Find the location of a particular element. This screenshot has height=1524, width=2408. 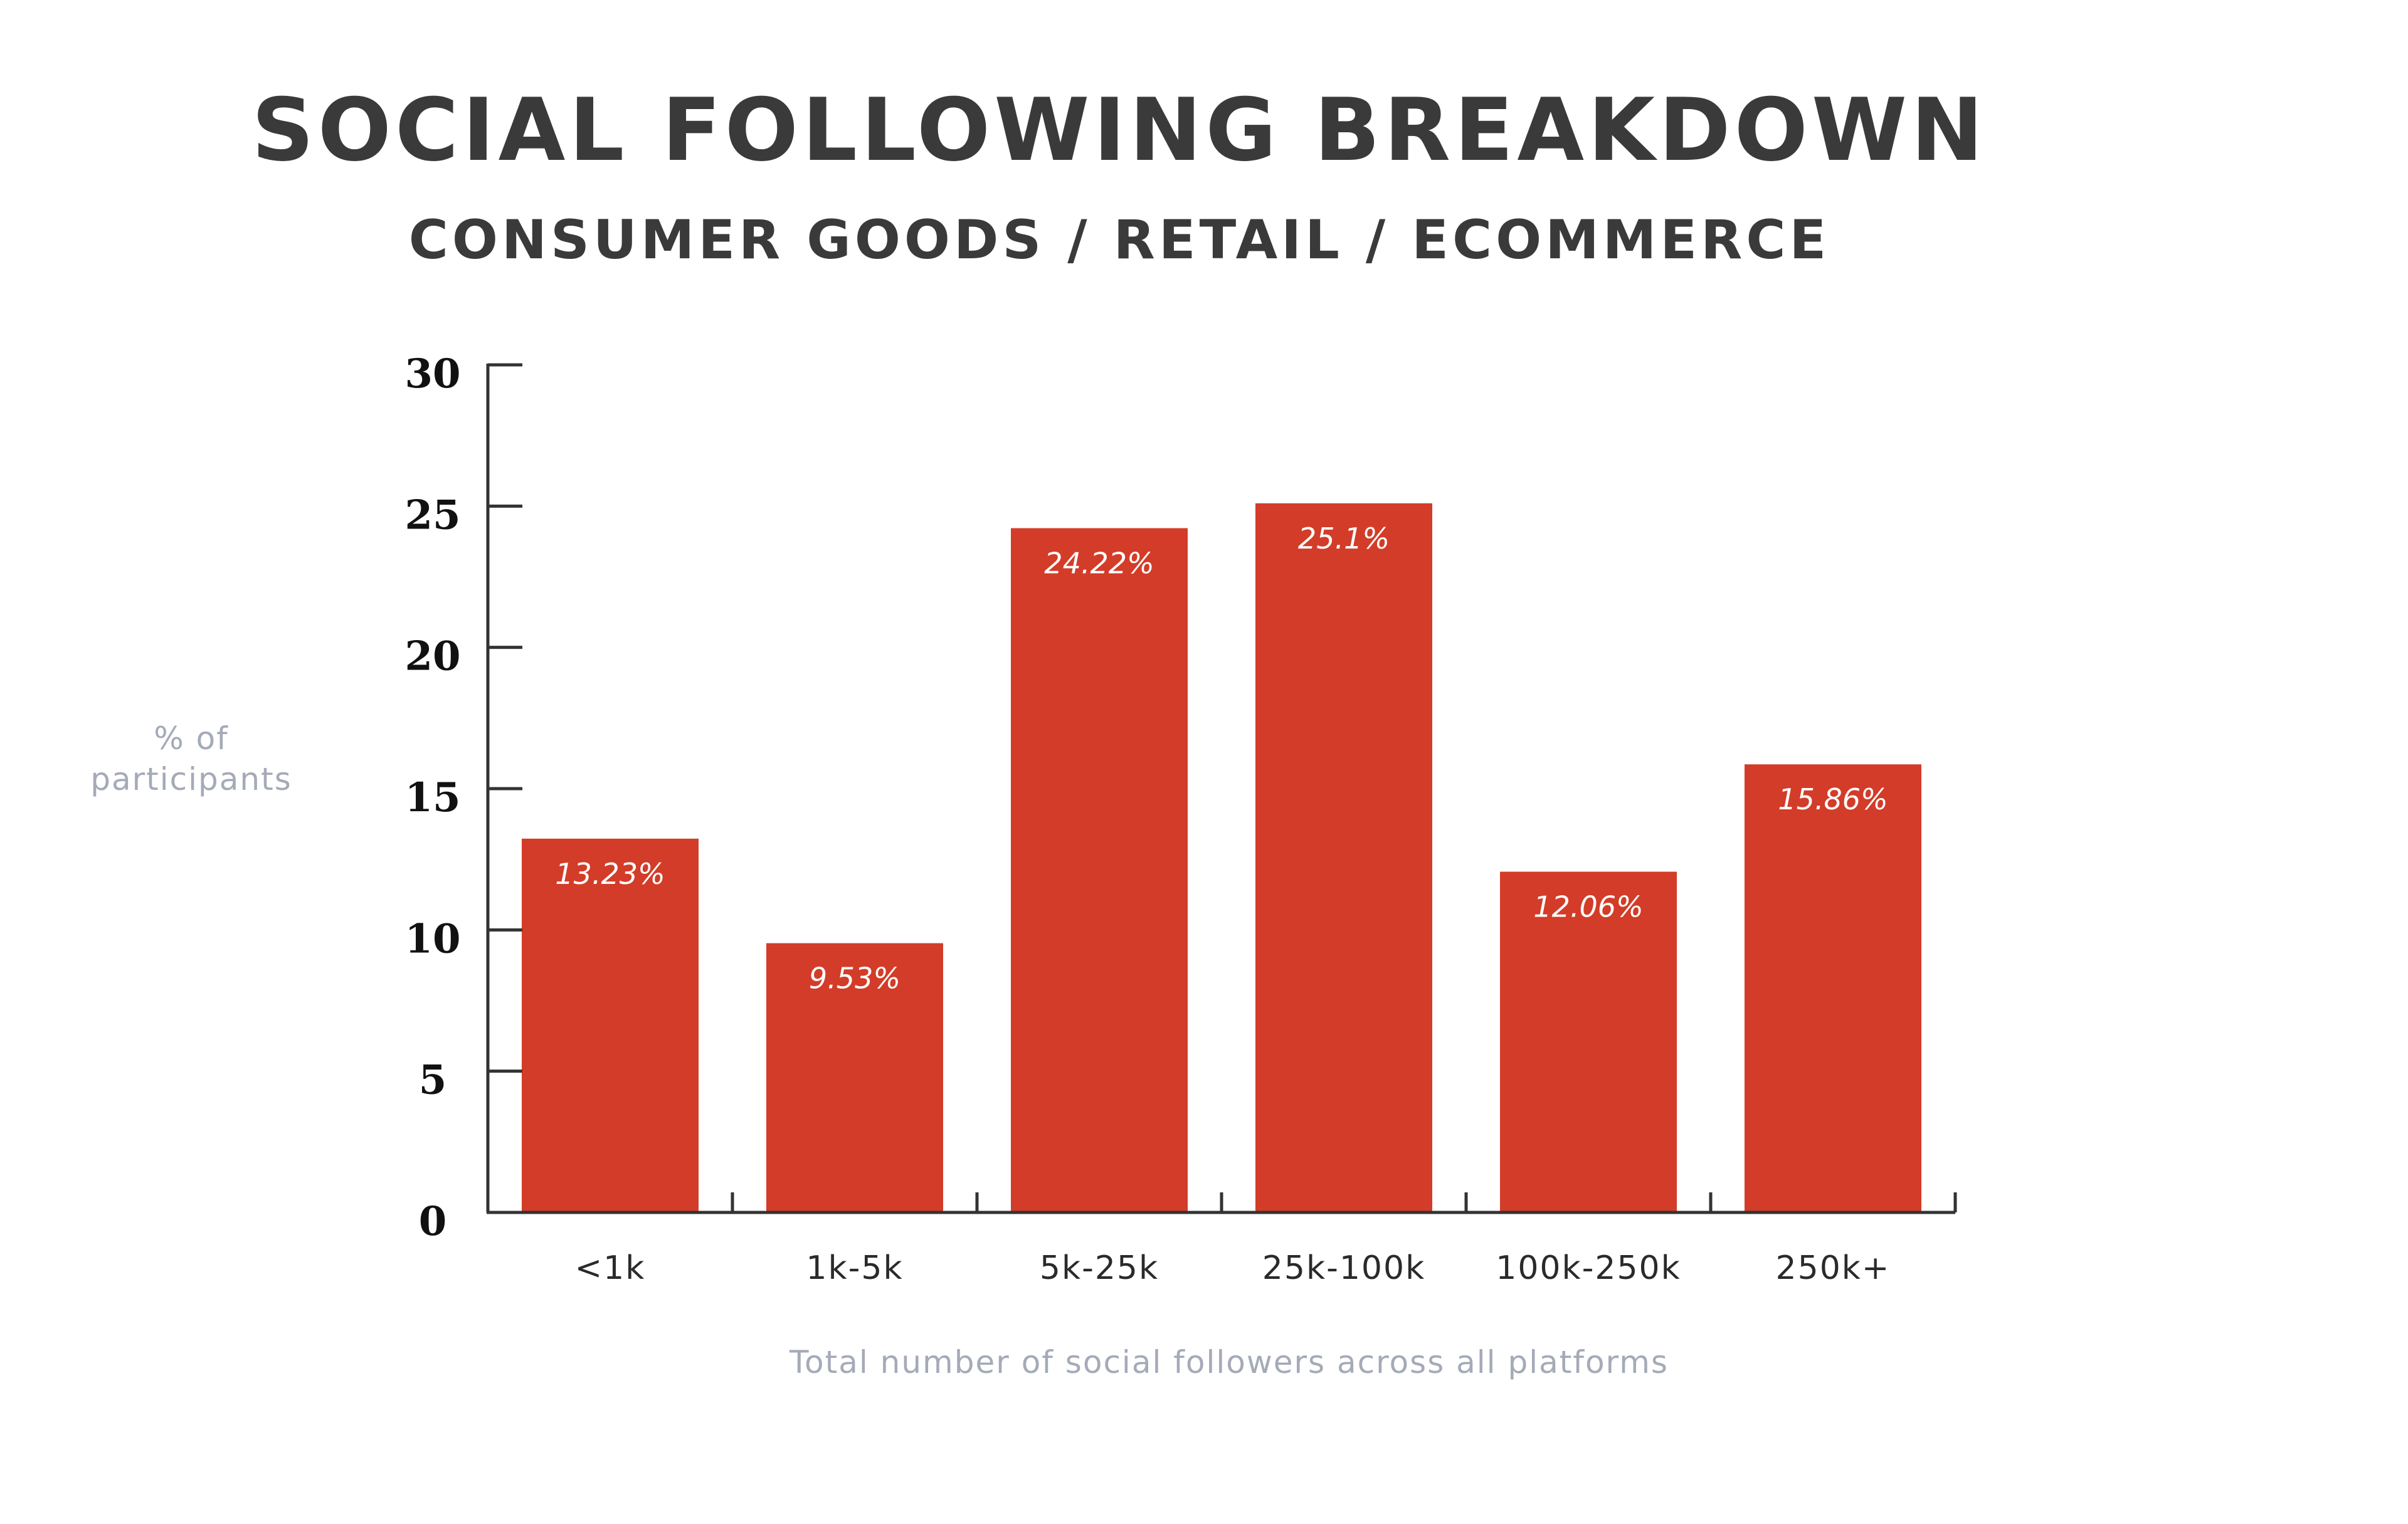

bar-value-label: 9.53% is located at coordinates (854, 979).